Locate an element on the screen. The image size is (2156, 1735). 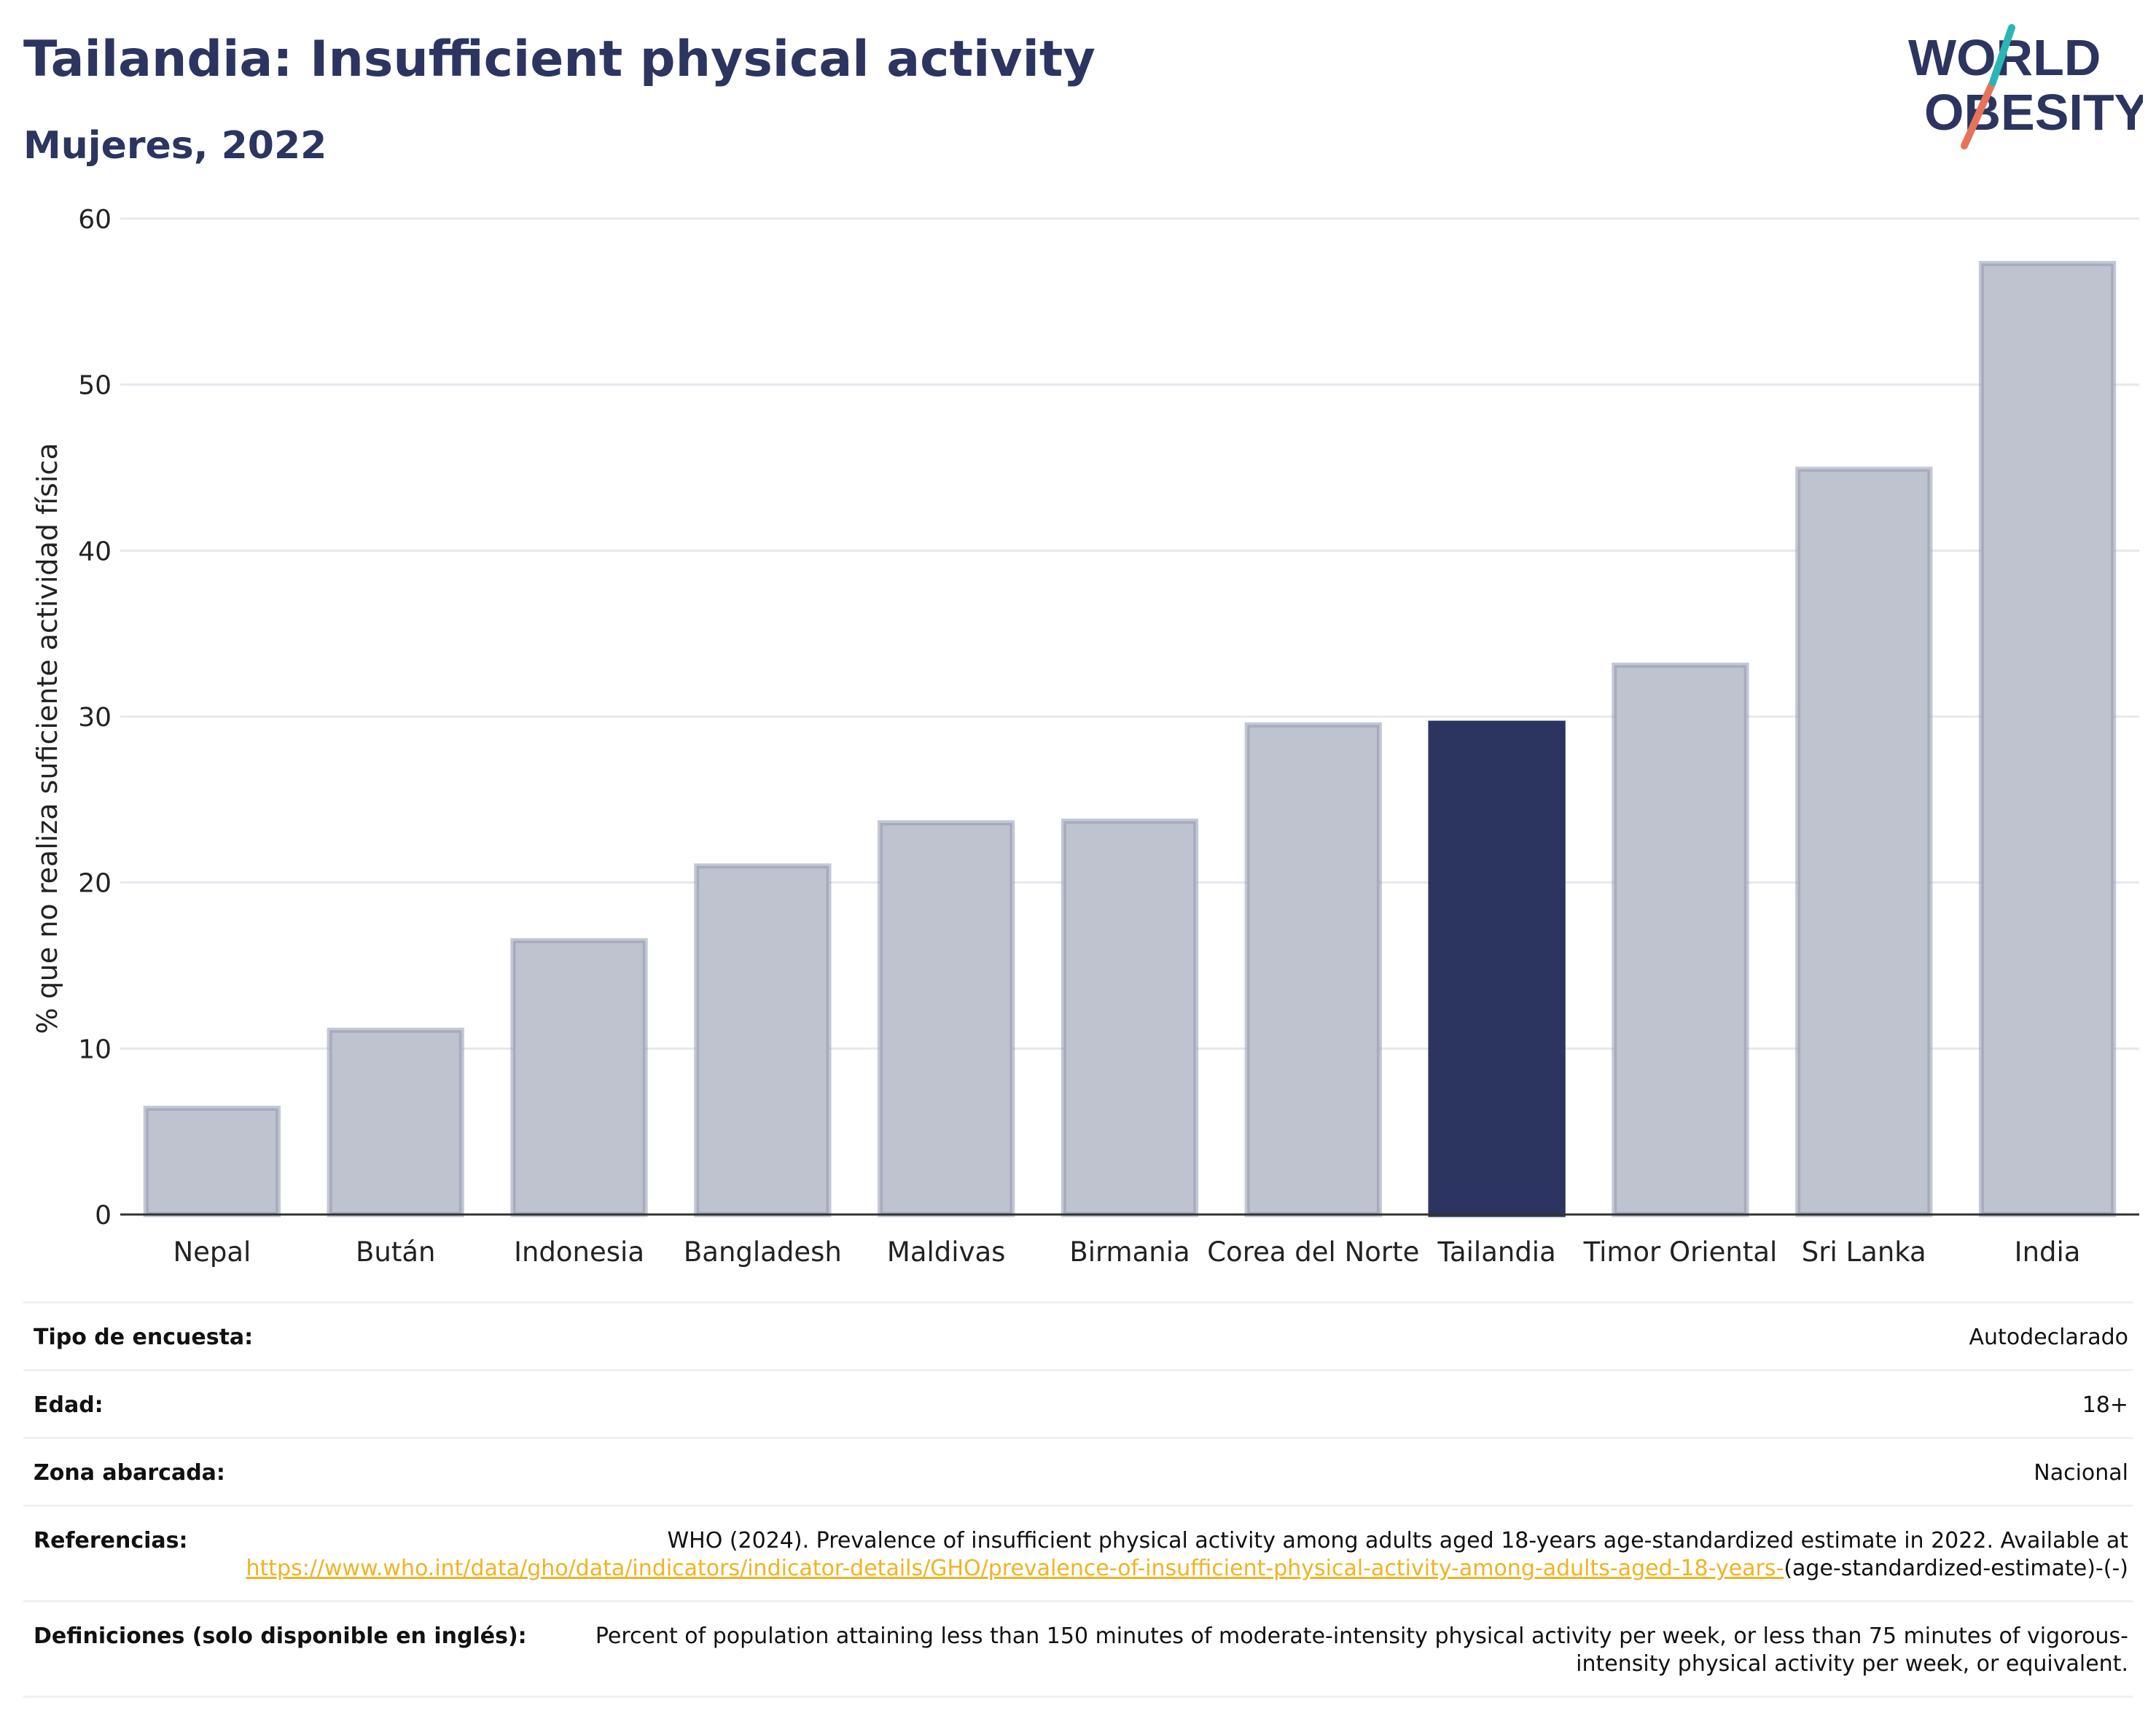
y-tick-label: 0 is located at coordinates (103, 1216).